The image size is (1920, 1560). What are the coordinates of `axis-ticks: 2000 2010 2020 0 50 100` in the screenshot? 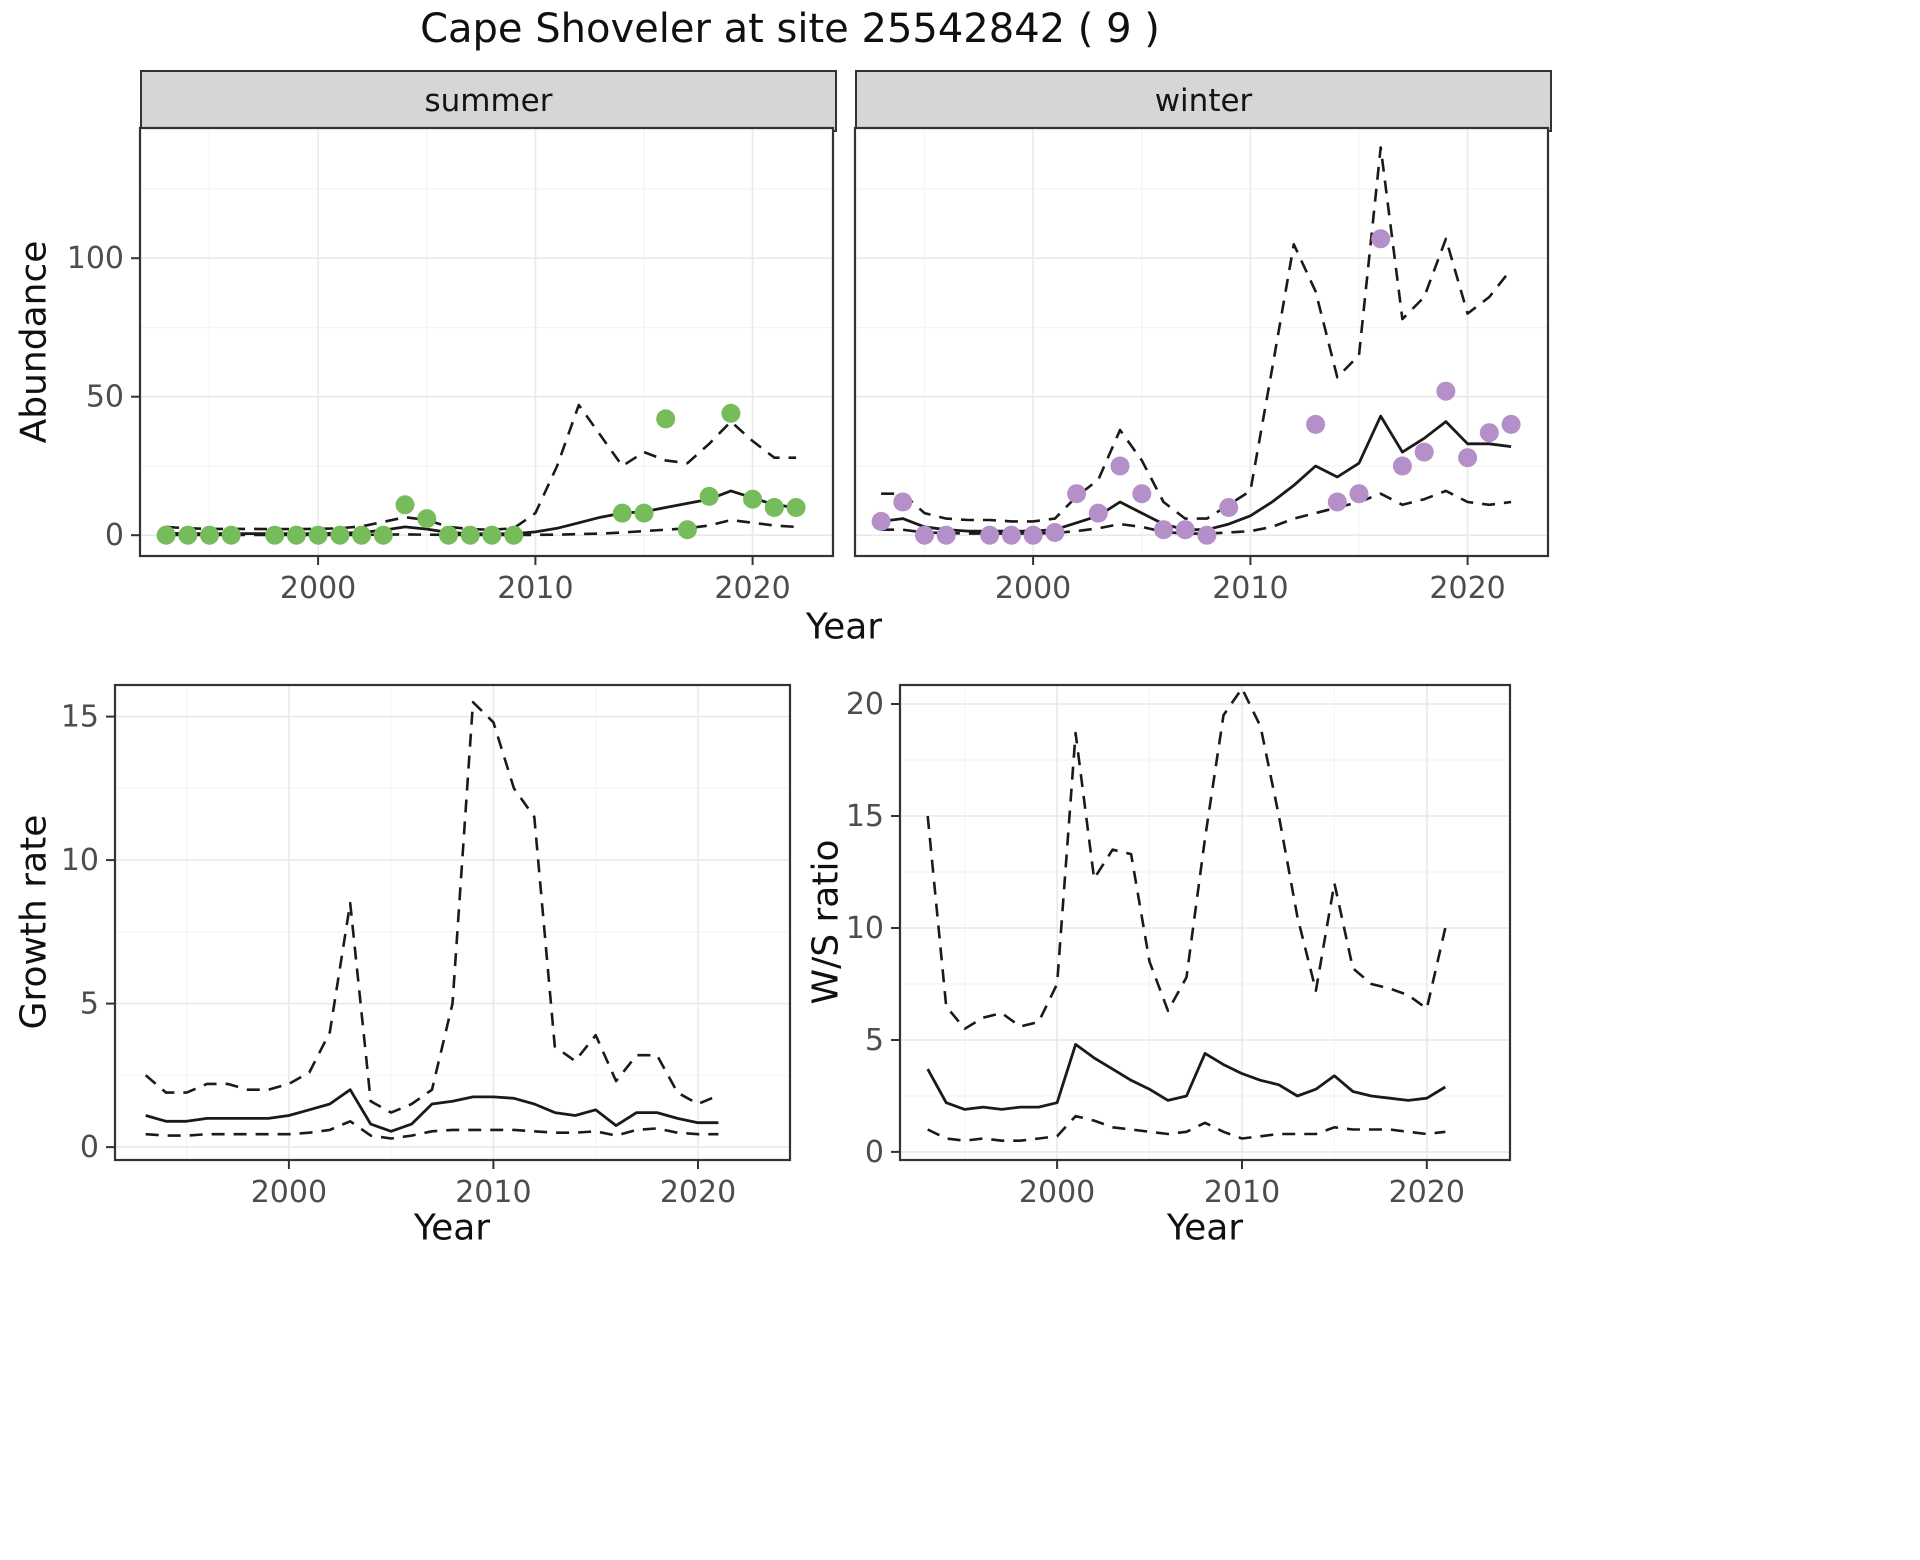 It's located at (429, 423).